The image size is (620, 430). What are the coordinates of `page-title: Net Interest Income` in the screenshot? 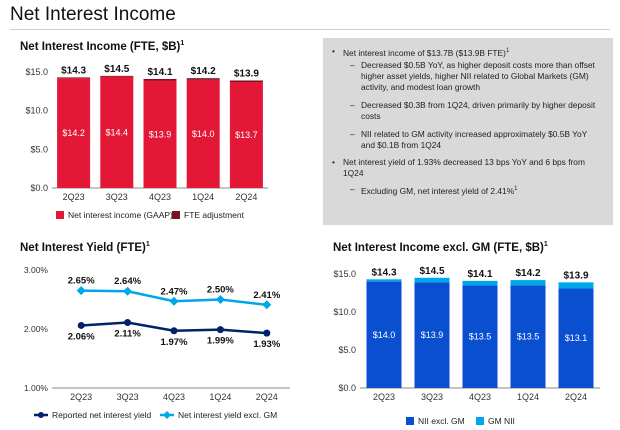 It's located at (93, 14).